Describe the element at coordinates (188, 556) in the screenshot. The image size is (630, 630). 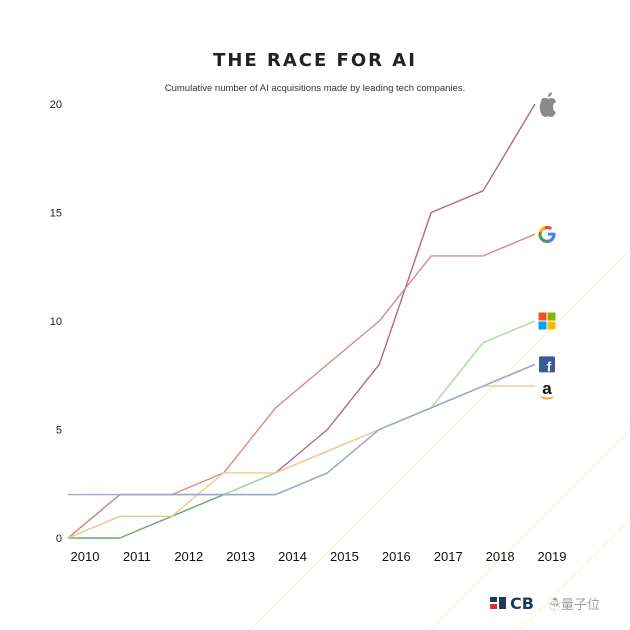
I see `x-tick-label: 2012` at that location.